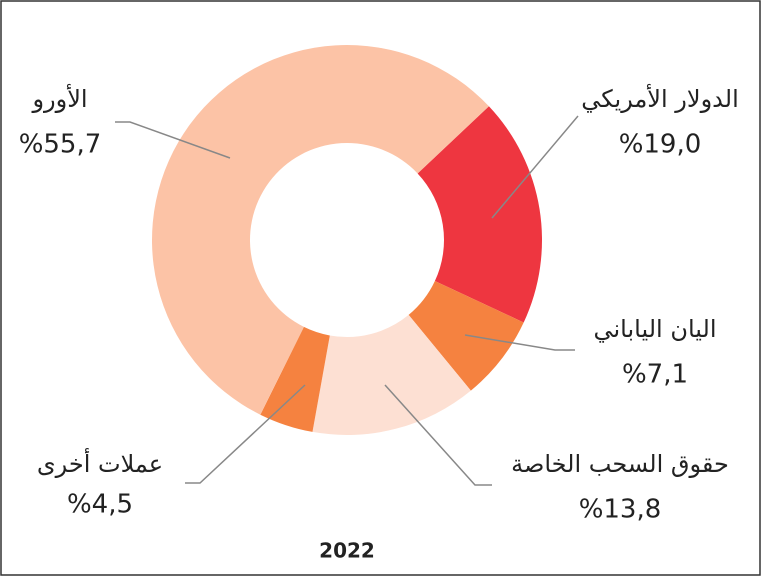 The width and height of the screenshot is (761, 576). Describe the element at coordinates (59, 98) in the screenshot. I see `slice-label: الأورو` at that location.